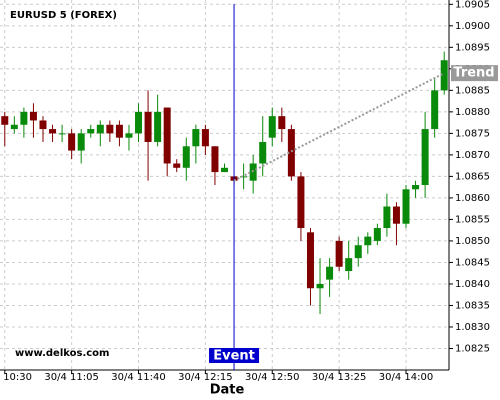 This screenshot has width=500, height=400. What do you see at coordinates (472, 219) in the screenshot?
I see `y-tick-label: 1.0855` at bounding box center [472, 219].